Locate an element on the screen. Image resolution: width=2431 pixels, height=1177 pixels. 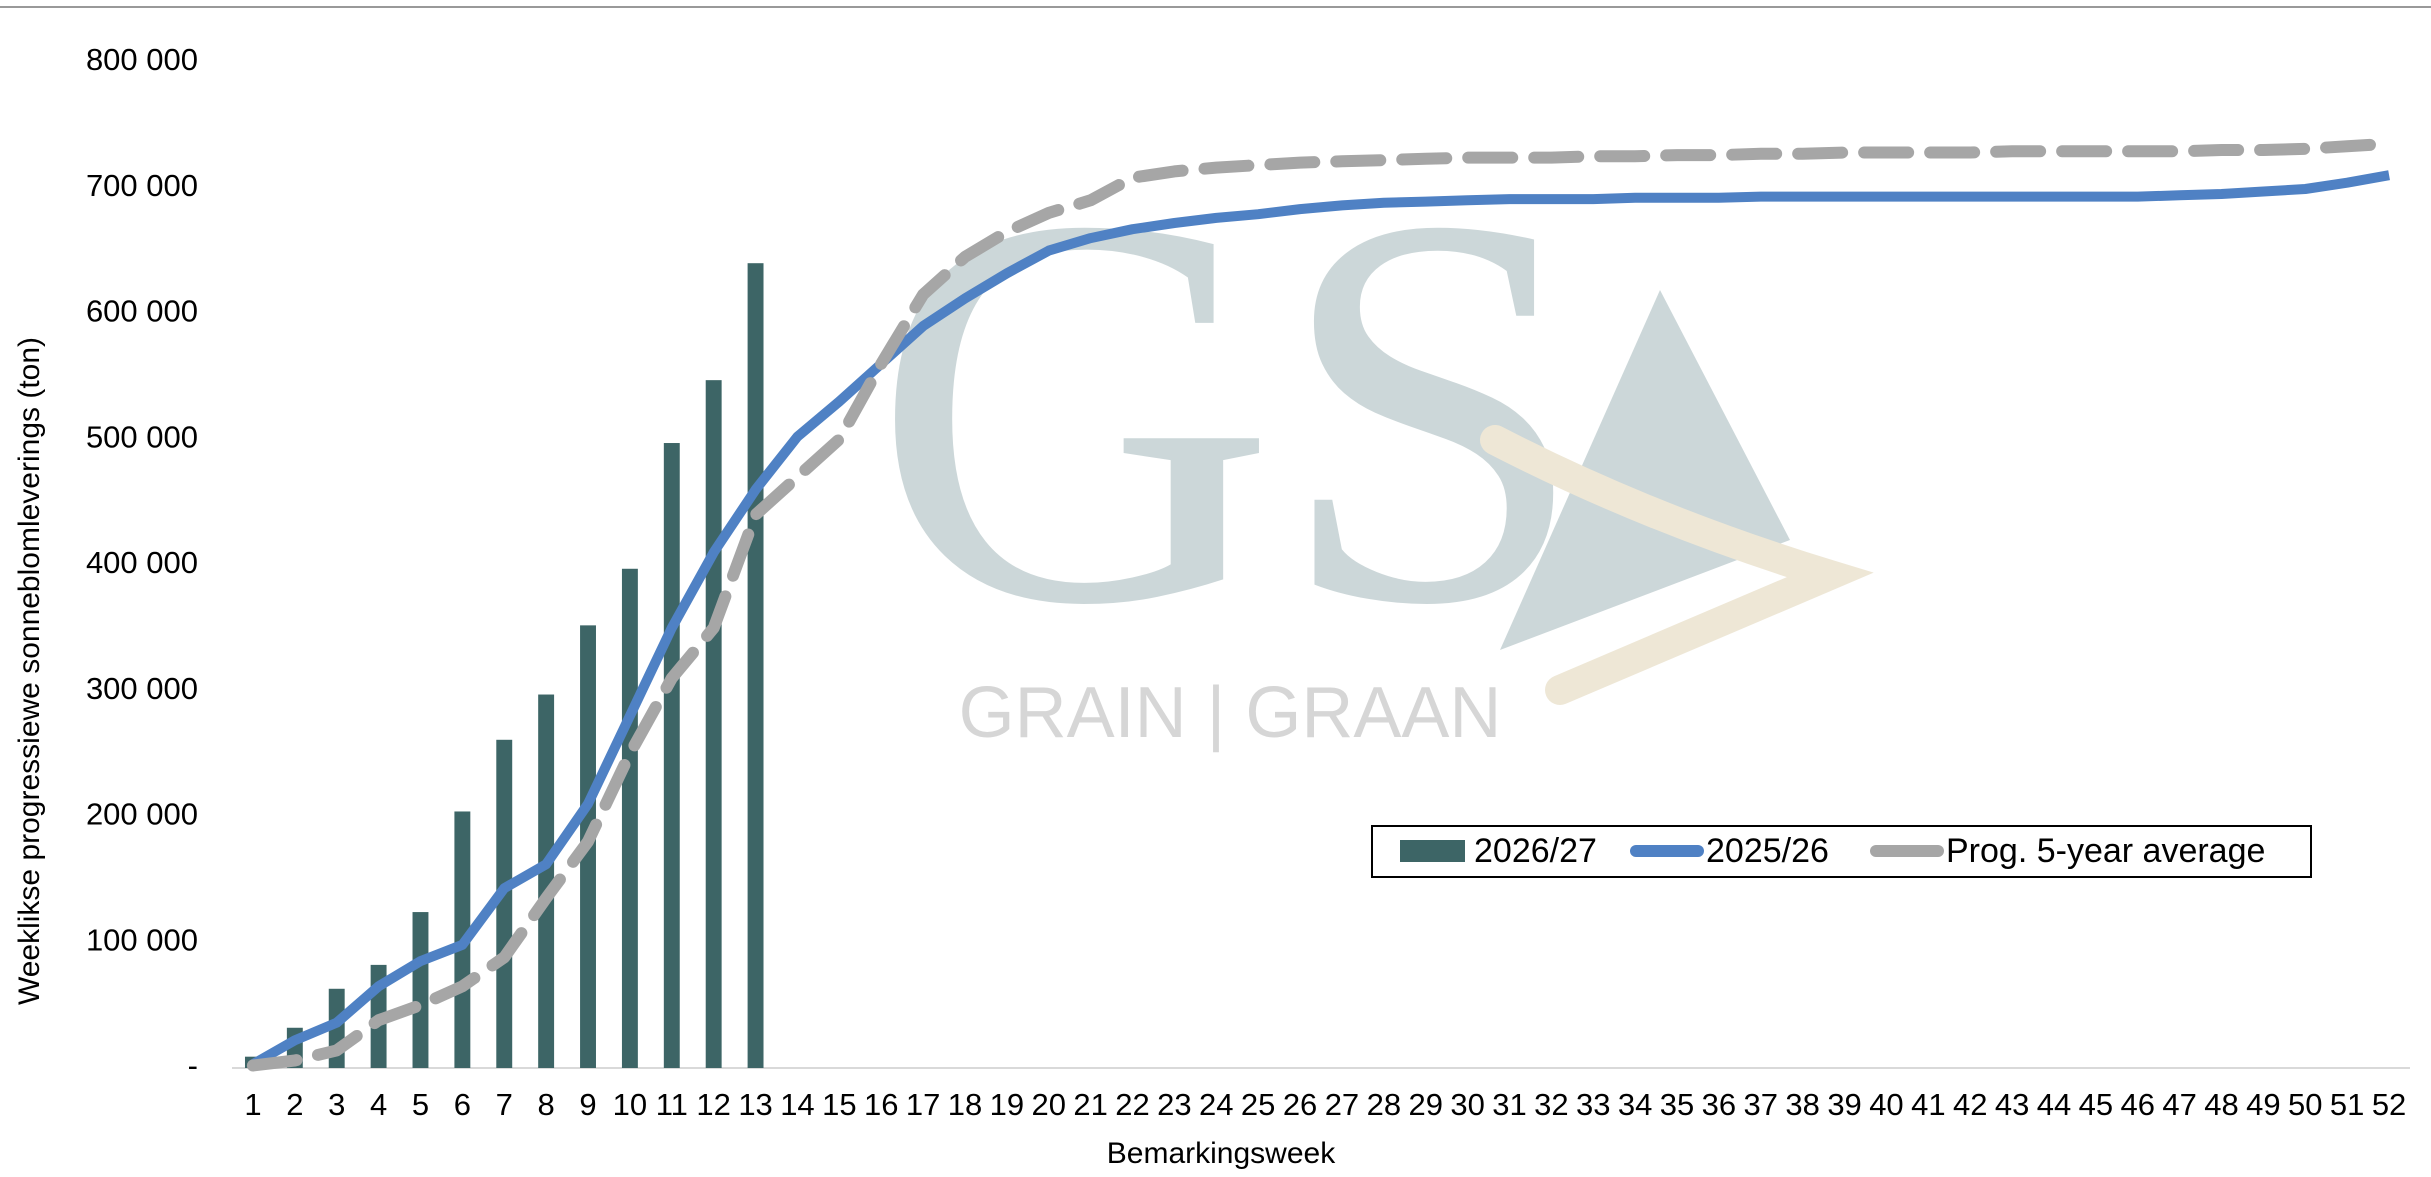
legend-box is located at coordinates (1841, 851).